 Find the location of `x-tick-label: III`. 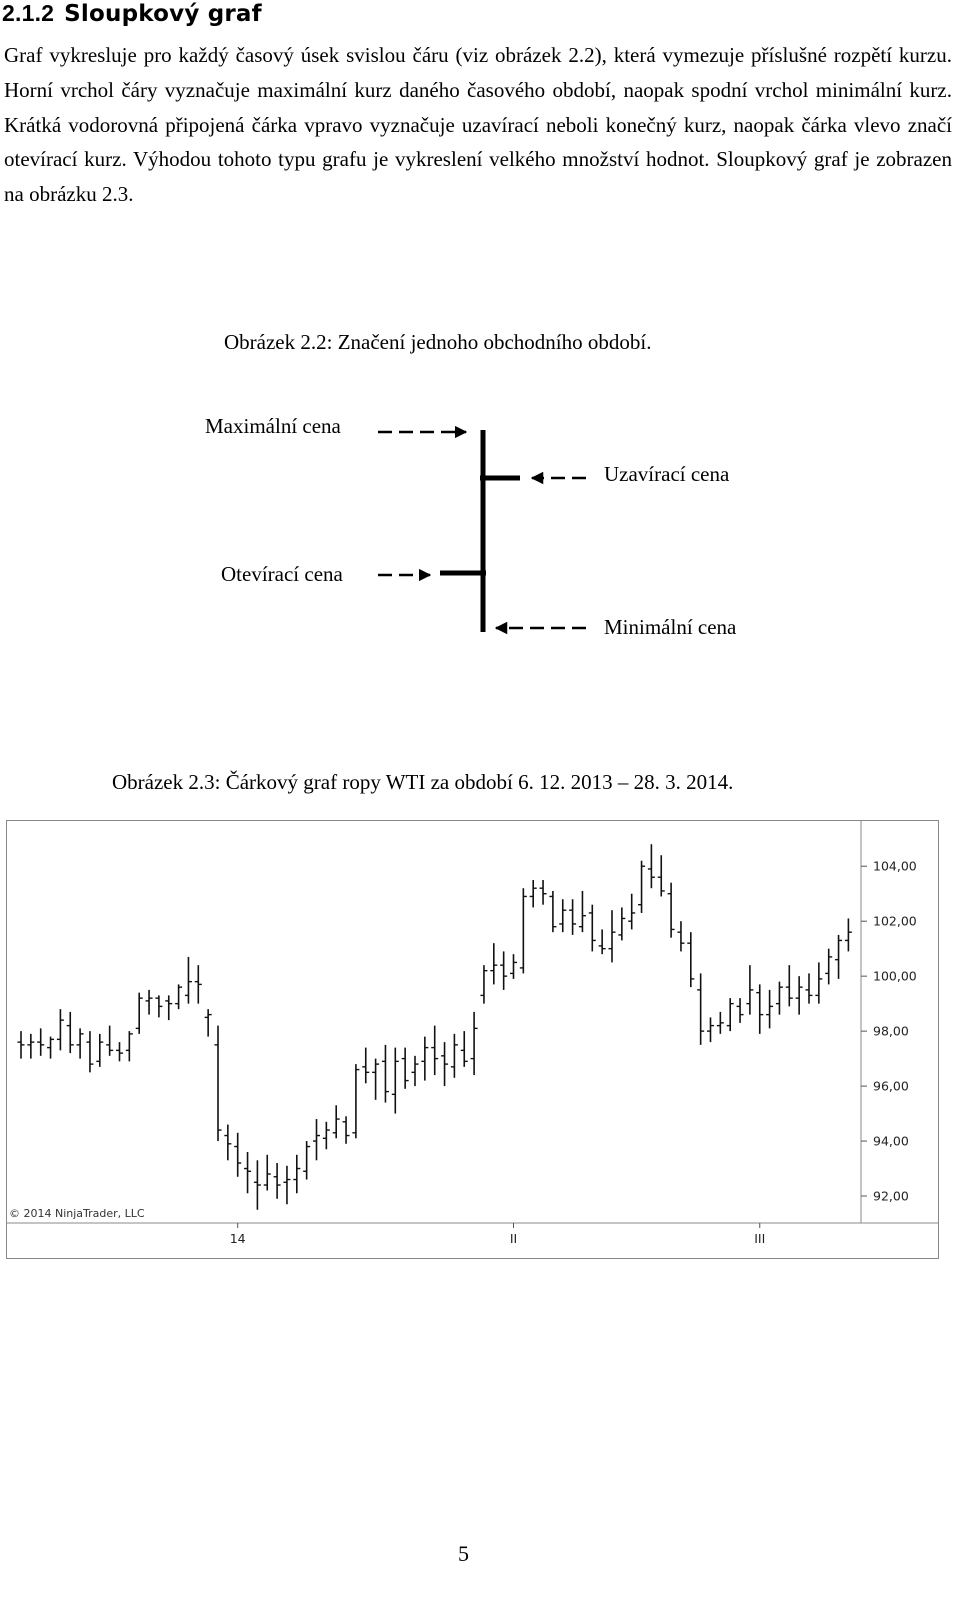

x-tick-label: III is located at coordinates (759, 1238).